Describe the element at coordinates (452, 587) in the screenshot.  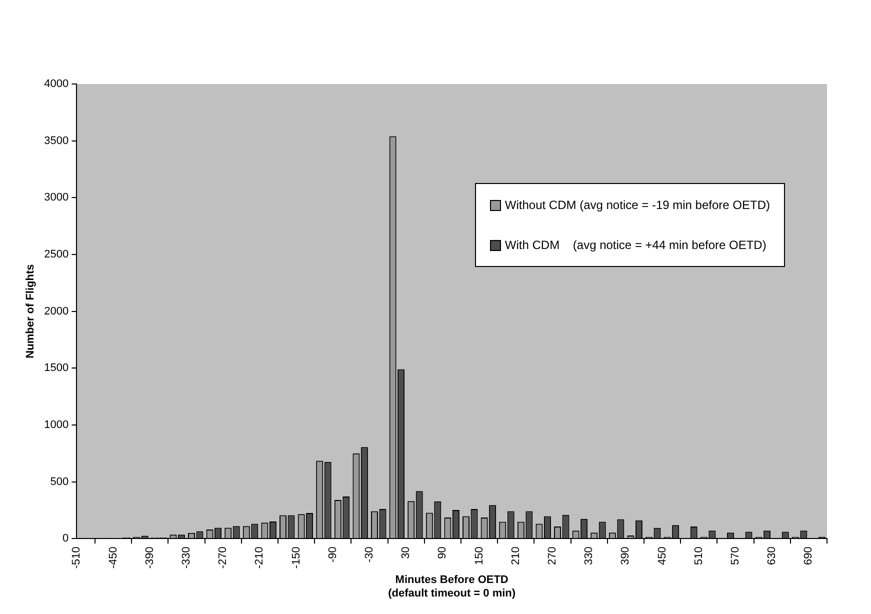
I see `x-axis-title: Minutes Before OETD (default timeout = 0 min)` at that location.